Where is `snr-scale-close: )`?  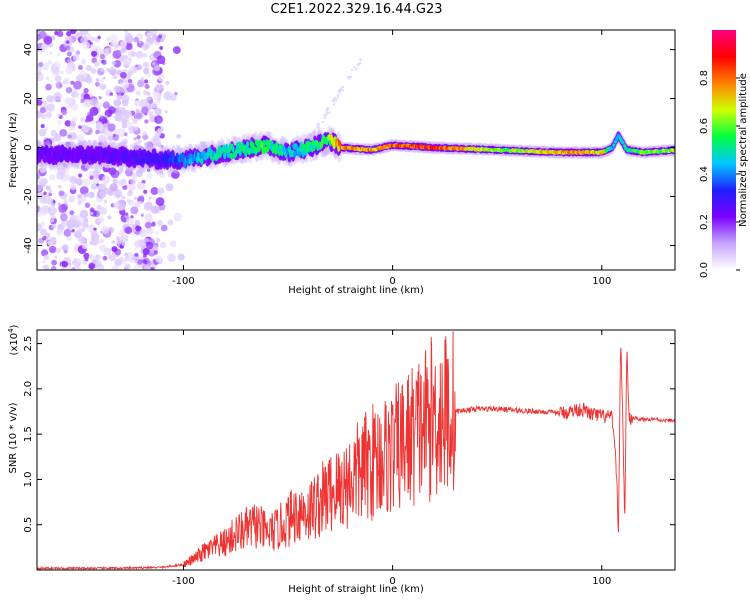
snr-scale-close: ) is located at coordinates (14, 326).